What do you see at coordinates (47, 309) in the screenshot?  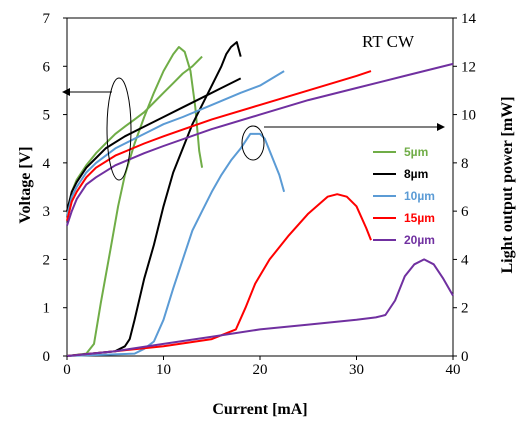 I see `y-left-tick-label: 1` at bounding box center [47, 309].